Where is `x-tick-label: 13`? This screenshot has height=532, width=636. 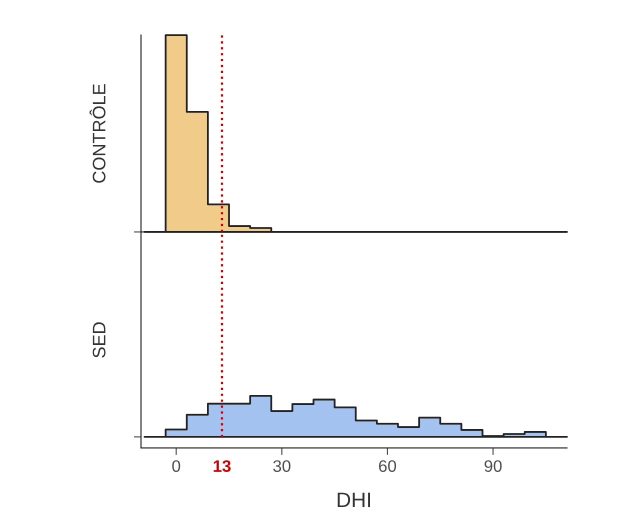 x-tick-label: 13 is located at coordinates (222, 466).